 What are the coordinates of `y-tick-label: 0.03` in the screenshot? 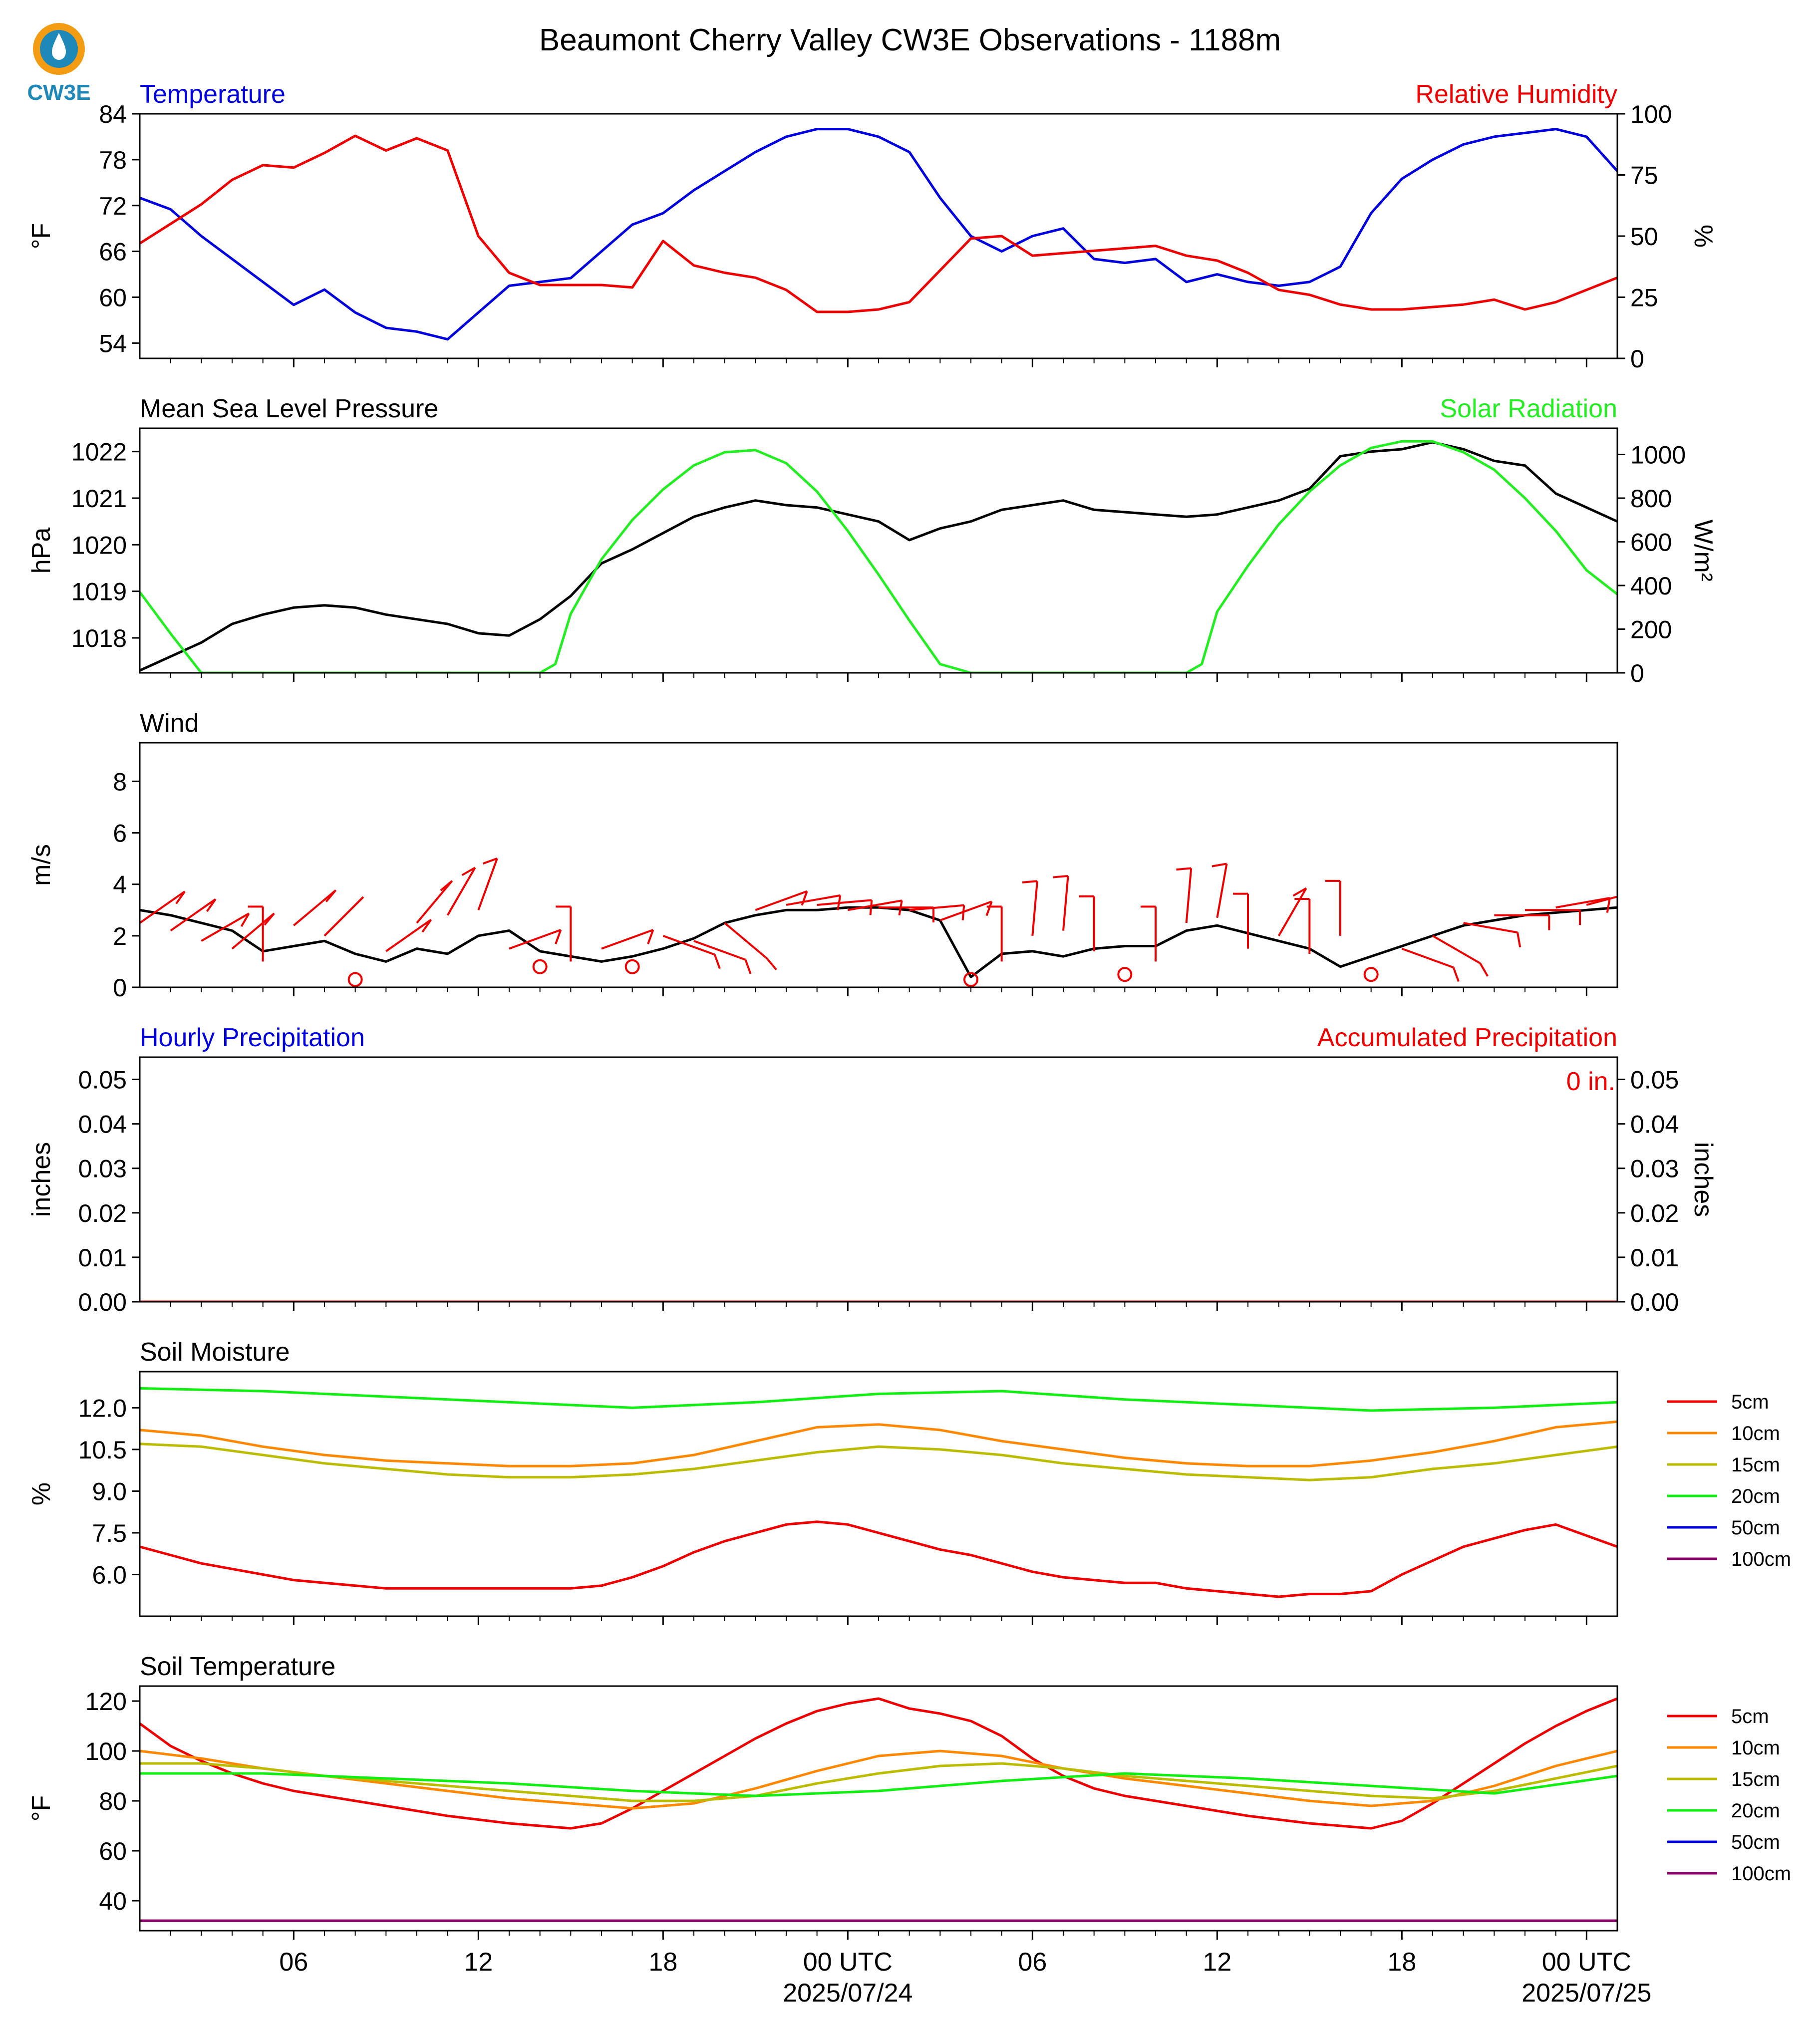 It's located at (102, 1169).